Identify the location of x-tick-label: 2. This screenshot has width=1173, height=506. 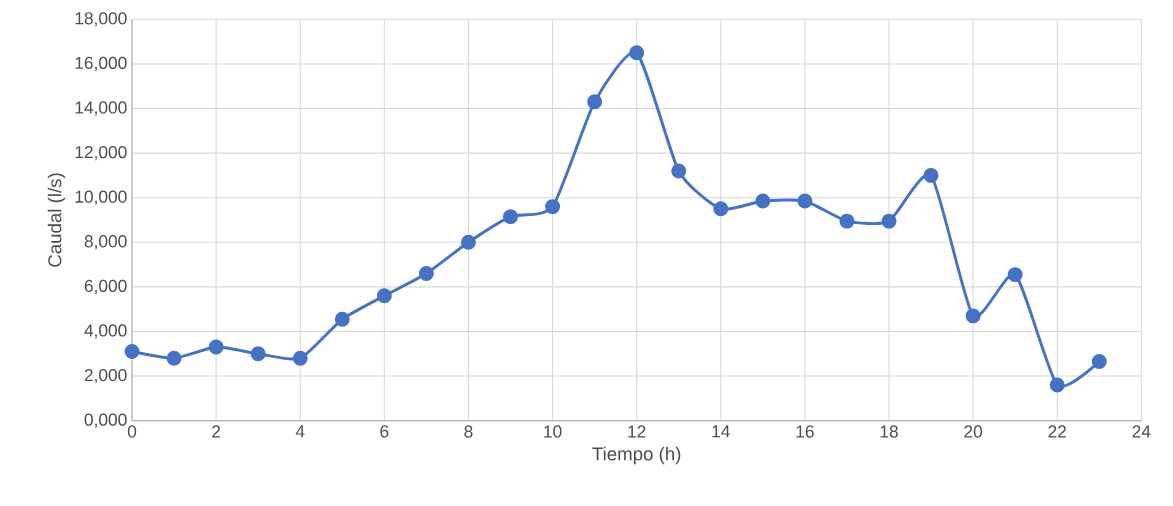
(216, 431).